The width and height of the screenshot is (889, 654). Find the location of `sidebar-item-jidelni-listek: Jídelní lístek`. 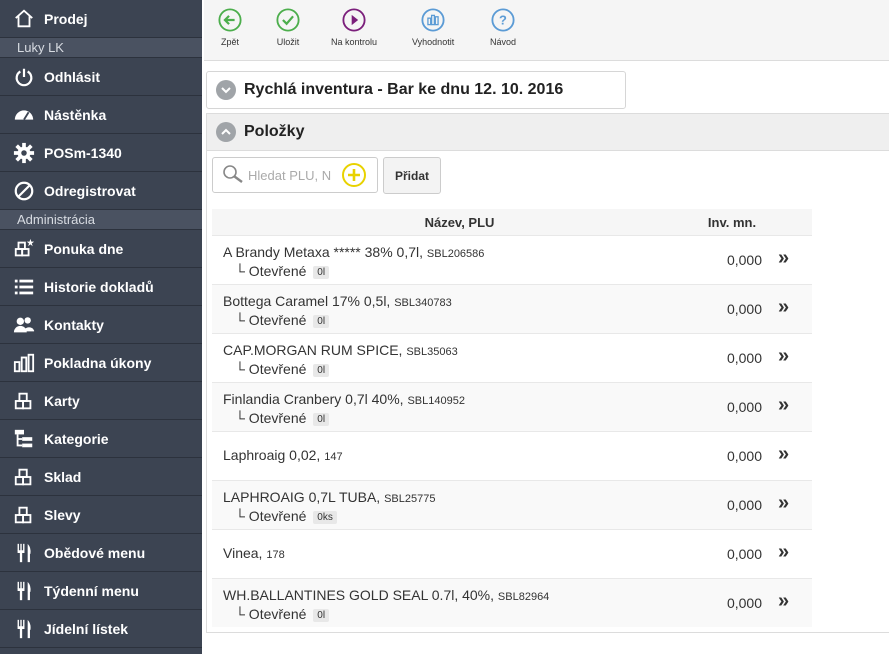

sidebar-item-jidelni-listek: Jídelní lístek is located at coordinates (101, 629).